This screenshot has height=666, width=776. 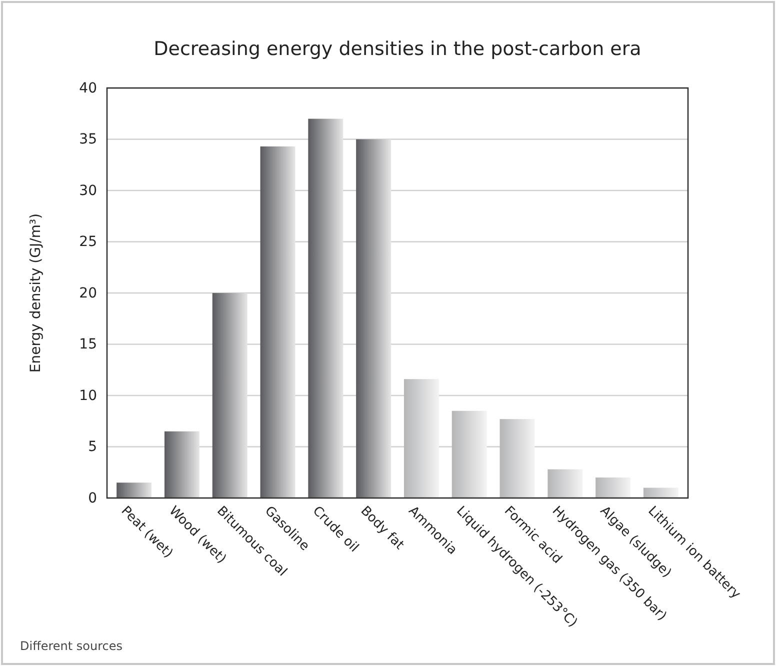 What do you see at coordinates (88, 88) in the screenshot?
I see `y-tick-label: 40` at bounding box center [88, 88].